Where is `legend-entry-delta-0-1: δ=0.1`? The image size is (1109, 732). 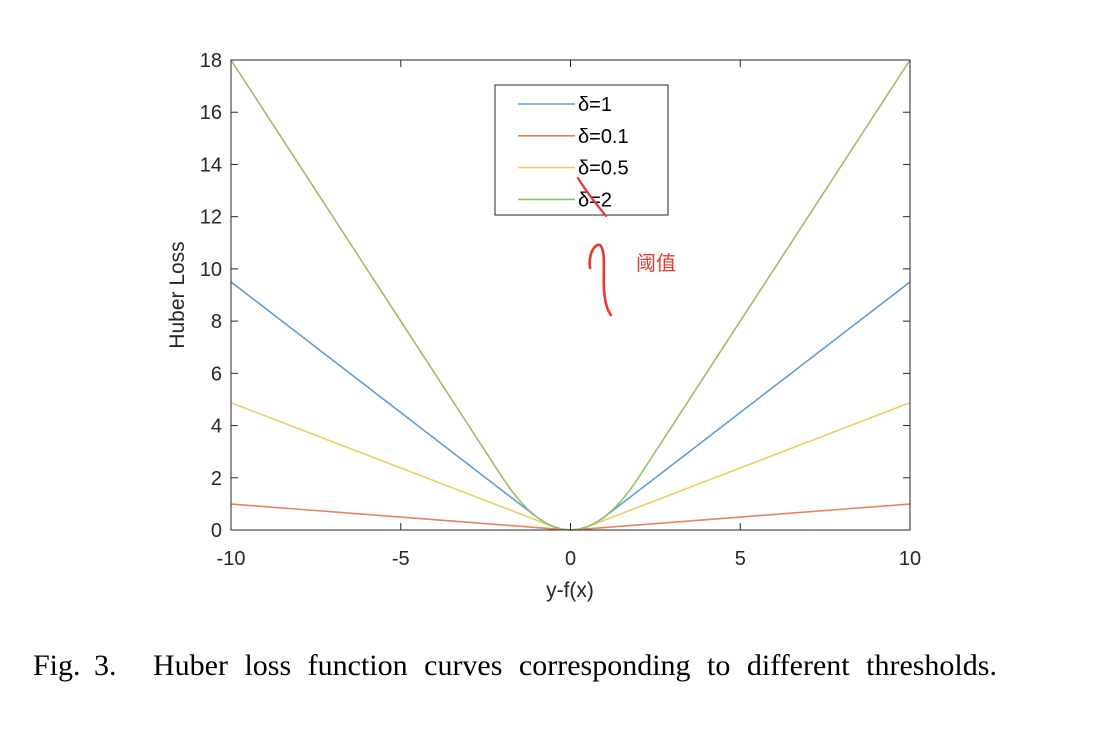 legend-entry-delta-0-1: δ=0.1 is located at coordinates (573, 137).